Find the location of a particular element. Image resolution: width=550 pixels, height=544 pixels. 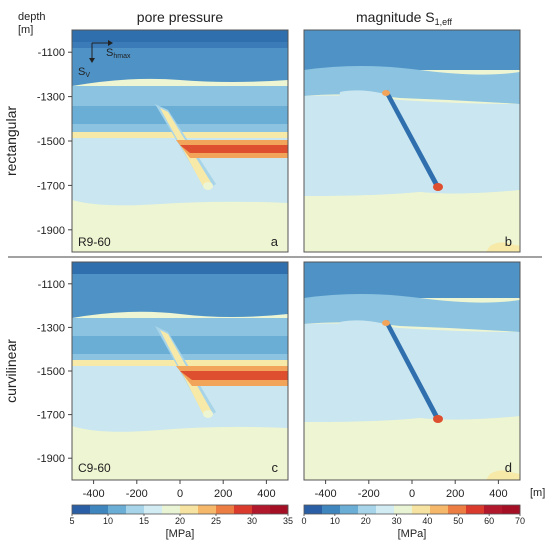

panel-a-model-label: R9-60 is located at coordinates (94, 242).